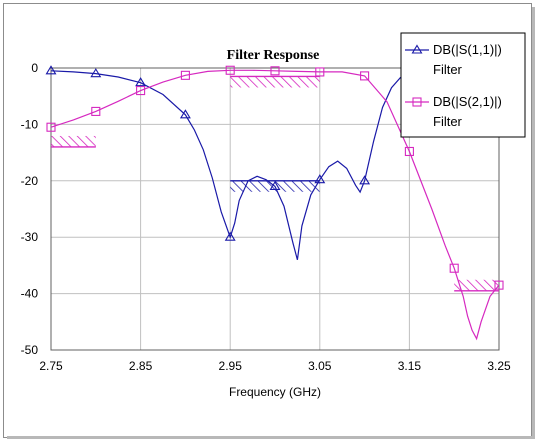 The width and height of the screenshot is (537, 445). I want to click on x-tick-label: 3.15, so click(410, 366).